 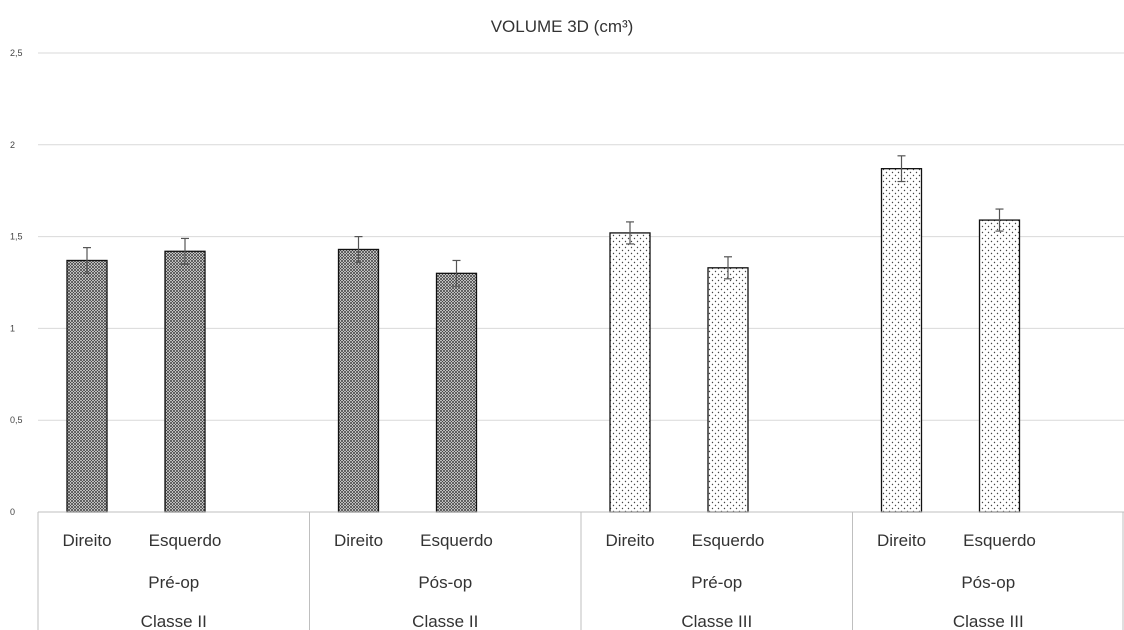 What do you see at coordinates (16, 237) in the screenshot?
I see `y-tick-label: 1,5` at bounding box center [16, 237].